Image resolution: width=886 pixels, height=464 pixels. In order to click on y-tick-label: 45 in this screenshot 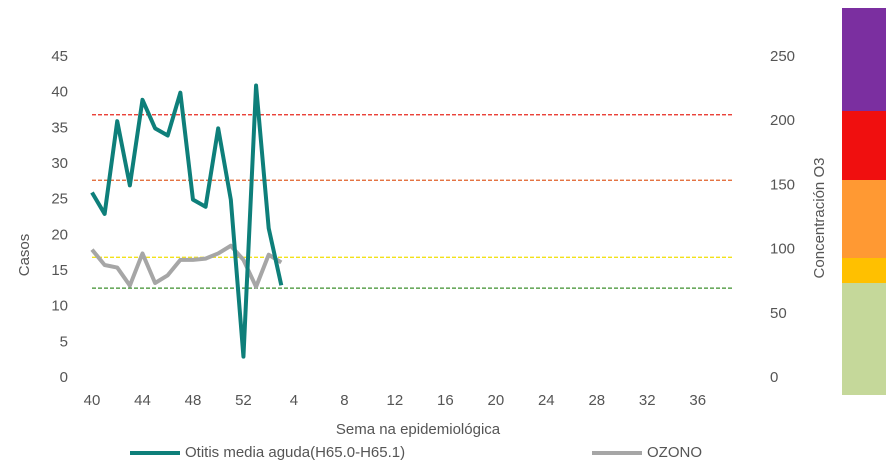, I will do `click(59, 56)`.